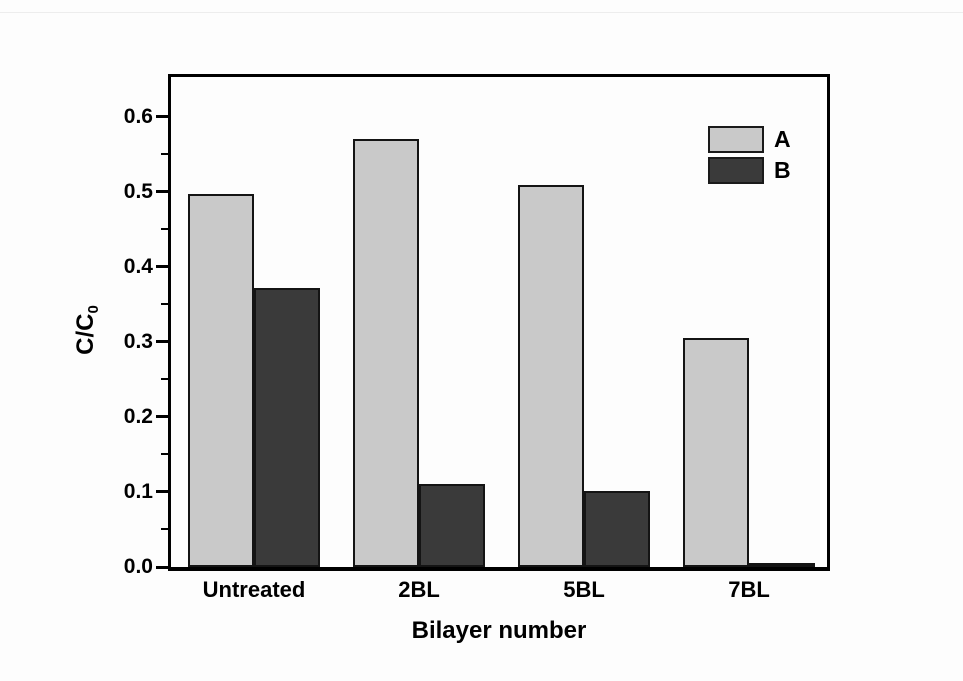 The width and height of the screenshot is (963, 681). Describe the element at coordinates (138, 341) in the screenshot. I see `y-tick-label: 0.3` at that location.